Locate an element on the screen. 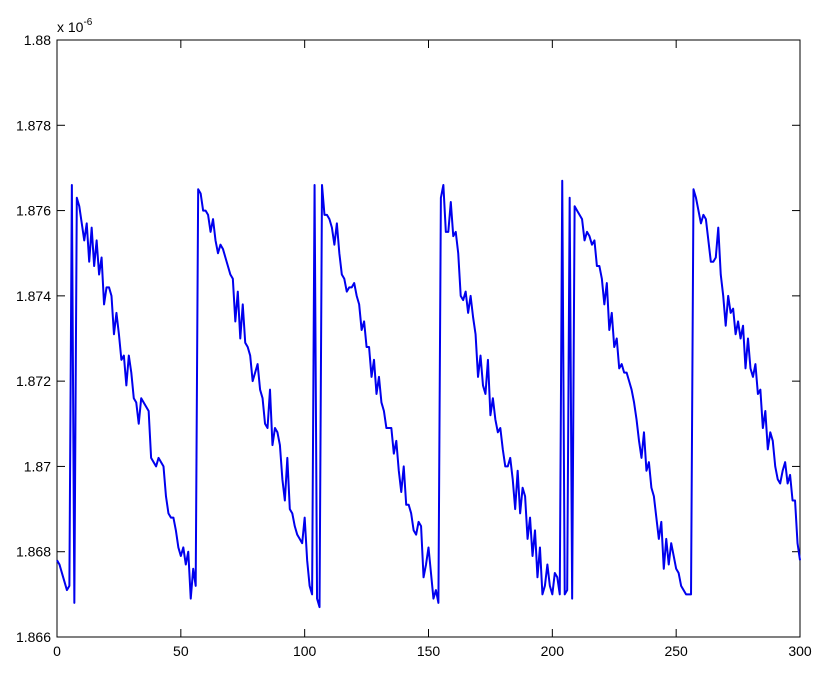 This screenshot has width=830, height=673. multiplier-base: x 10 is located at coordinates (70, 27).